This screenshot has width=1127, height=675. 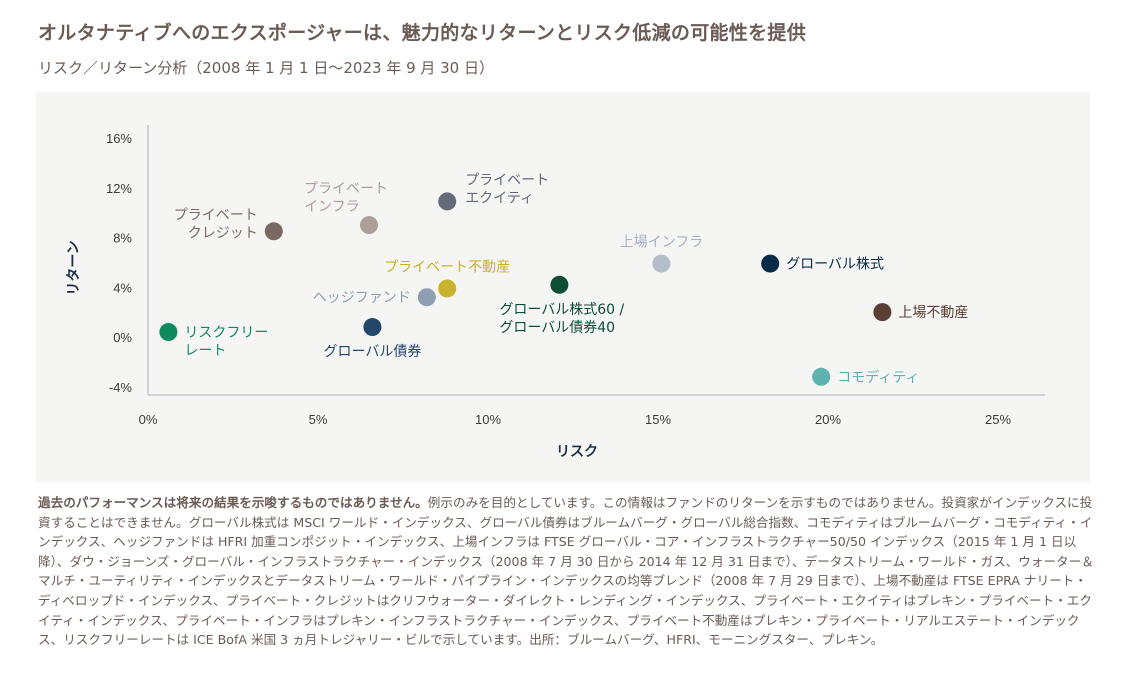 What do you see at coordinates (447, 267) in the screenshot?
I see `data-point-label: プライベート不動産` at bounding box center [447, 267].